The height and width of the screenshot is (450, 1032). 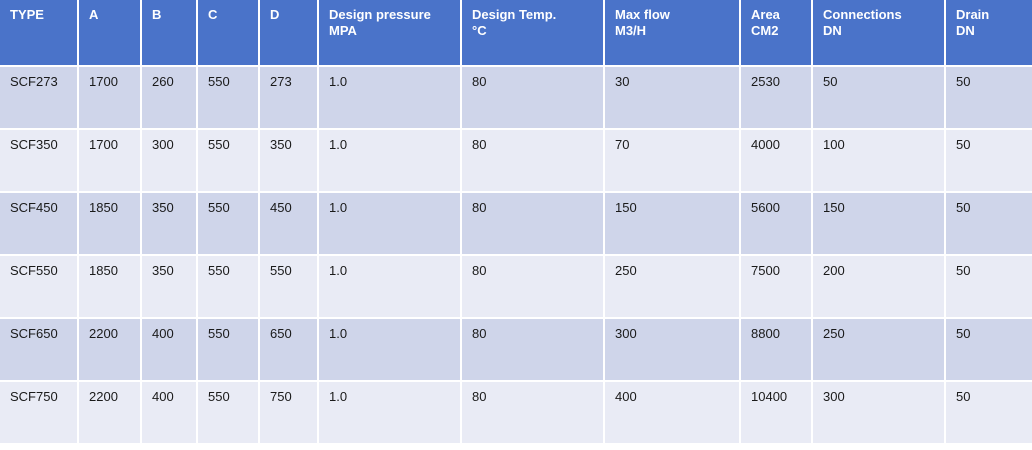 I want to click on cell-max-flow: 150, so click(x=672, y=223).